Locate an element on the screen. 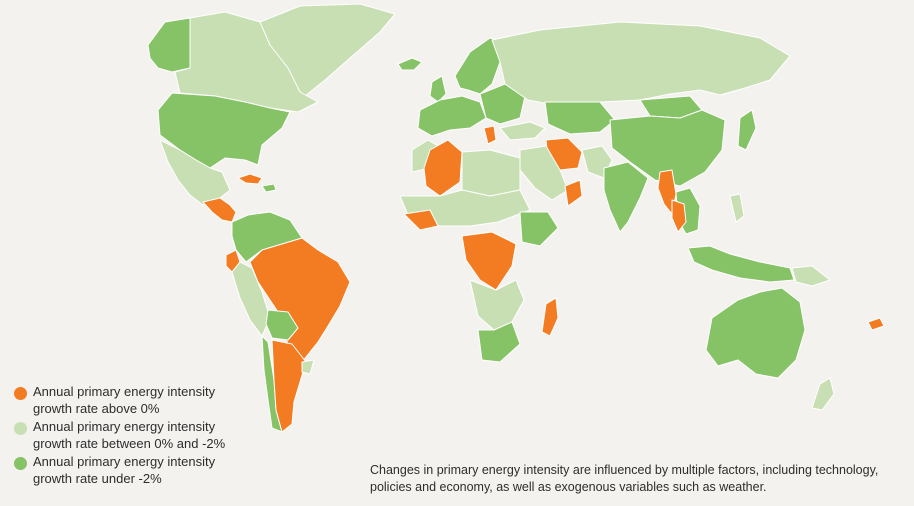 This screenshot has height=506, width=914. region-indonesia is located at coordinates (741, 264).